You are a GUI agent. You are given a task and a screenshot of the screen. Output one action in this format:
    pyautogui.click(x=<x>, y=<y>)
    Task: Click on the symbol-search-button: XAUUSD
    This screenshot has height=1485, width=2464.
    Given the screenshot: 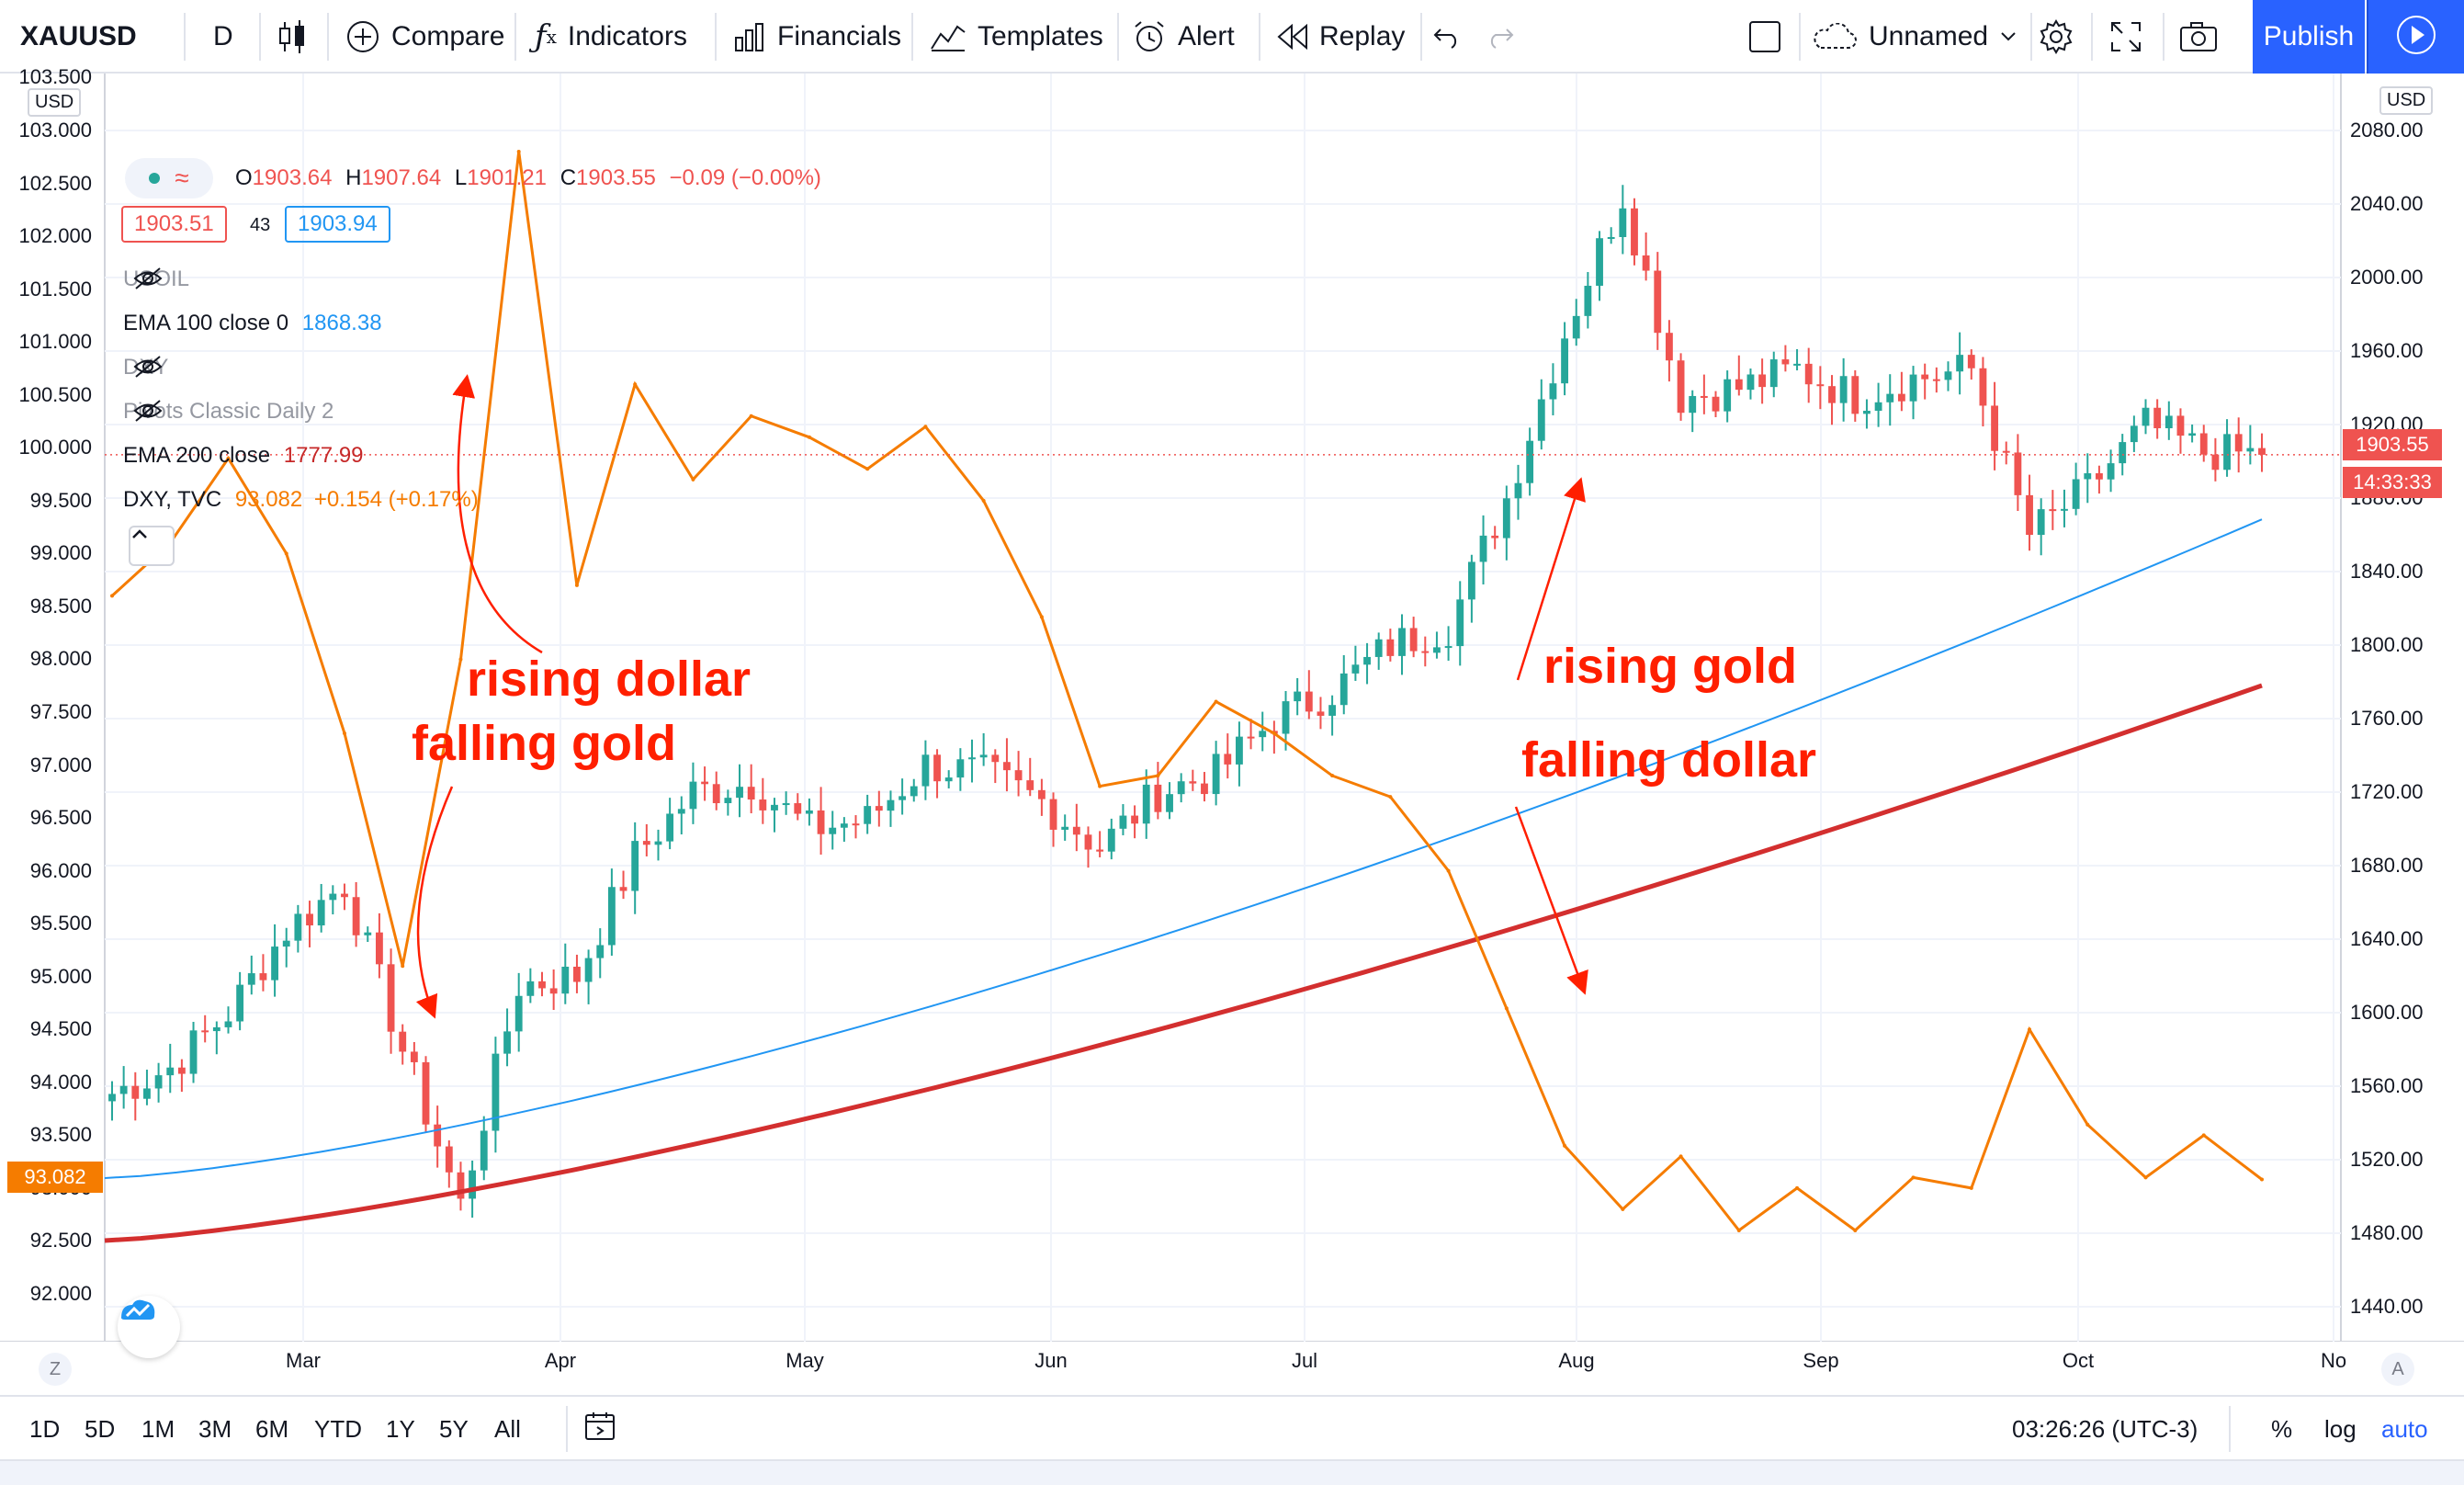 What is the action you would take?
    pyautogui.click(x=78, y=37)
    